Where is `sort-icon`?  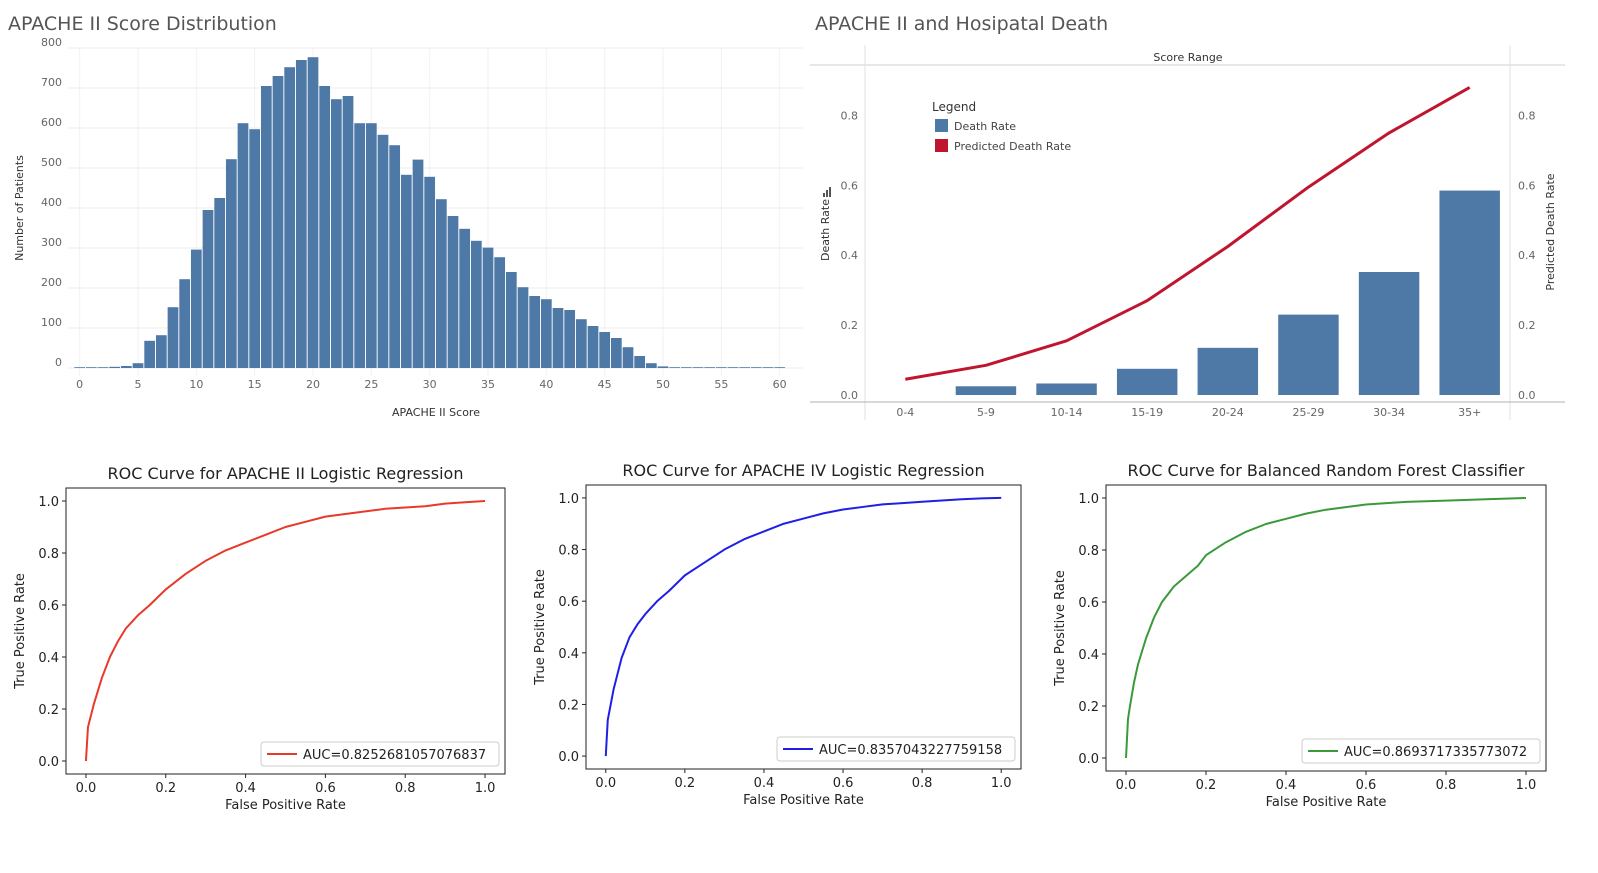
sort-icon is located at coordinates (827, 192).